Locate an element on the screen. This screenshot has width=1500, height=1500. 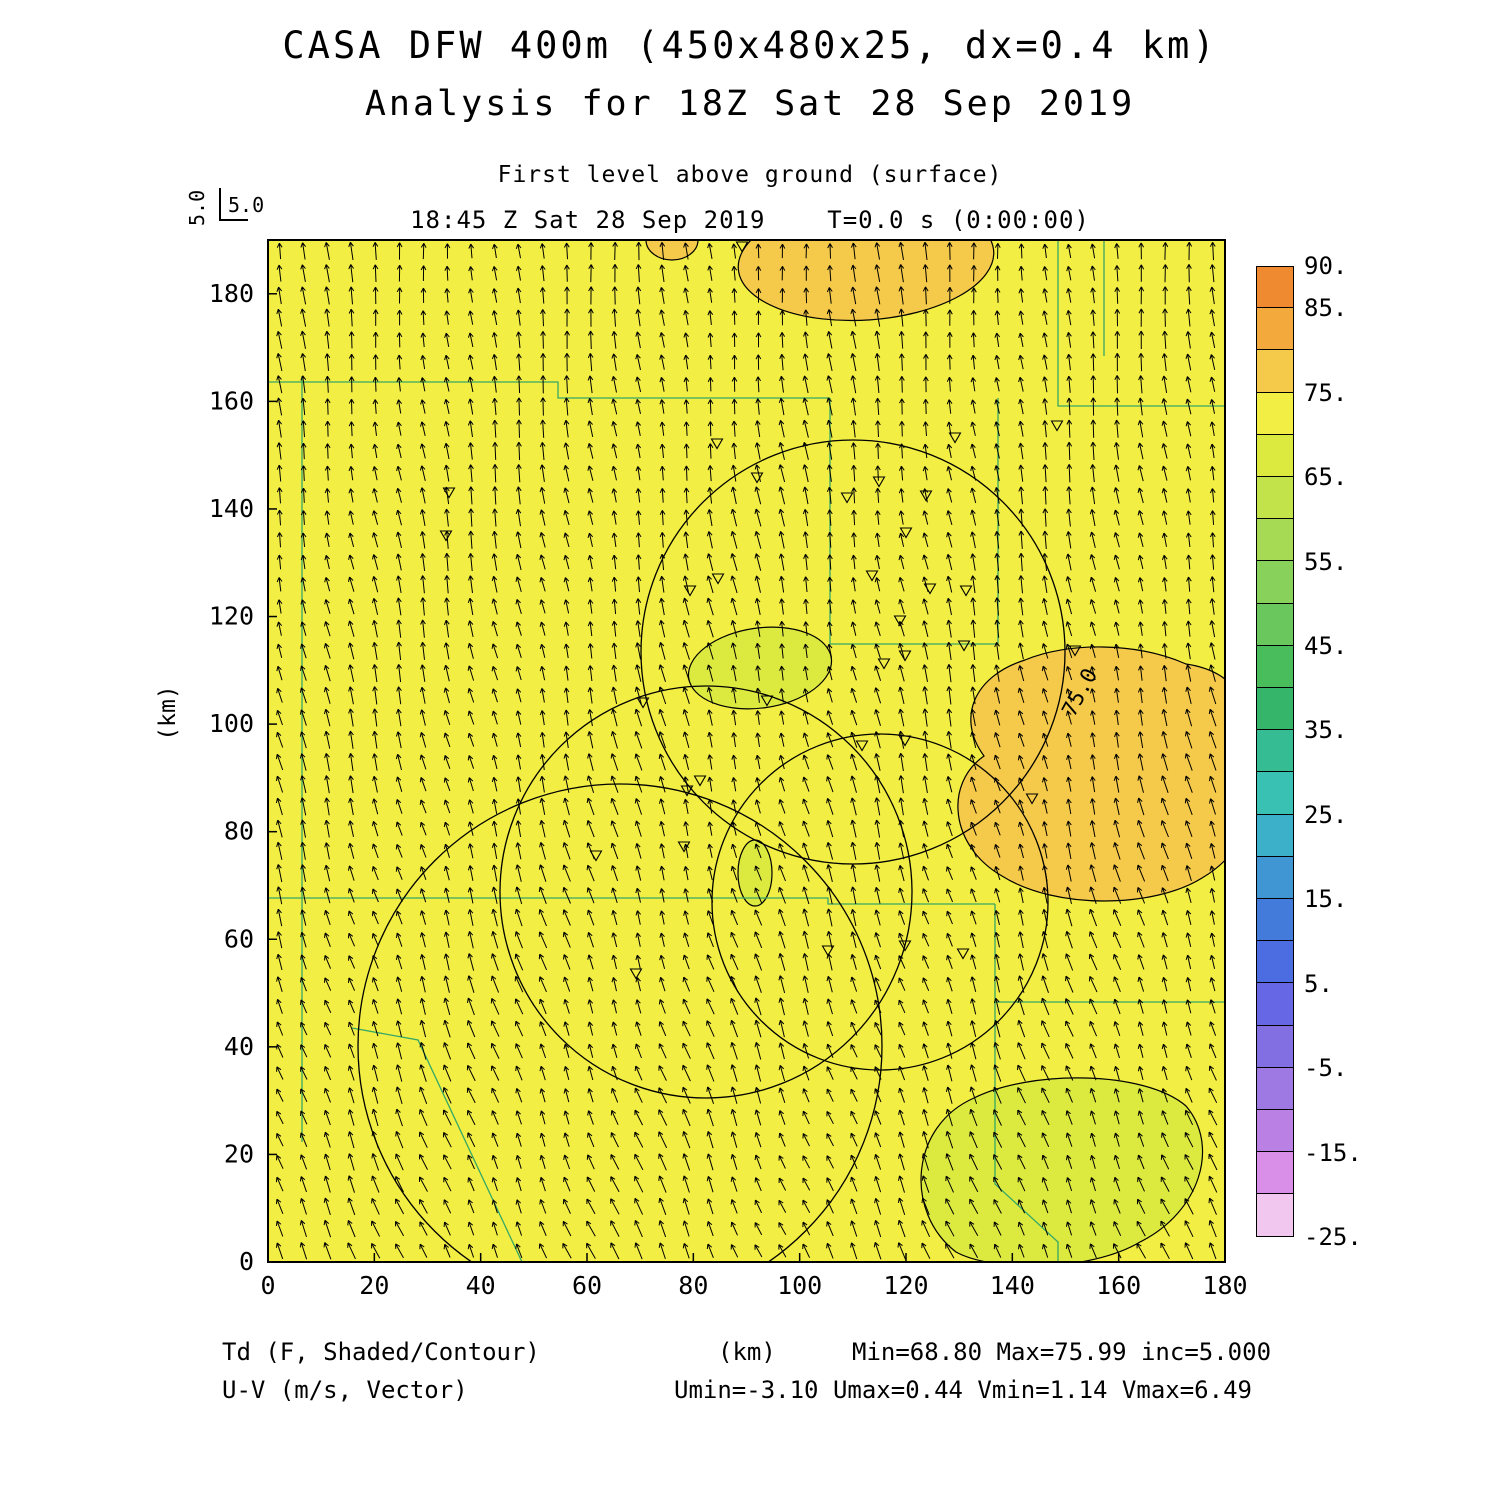
colorbar-tick-label: 55. is located at coordinates (1326, 561).